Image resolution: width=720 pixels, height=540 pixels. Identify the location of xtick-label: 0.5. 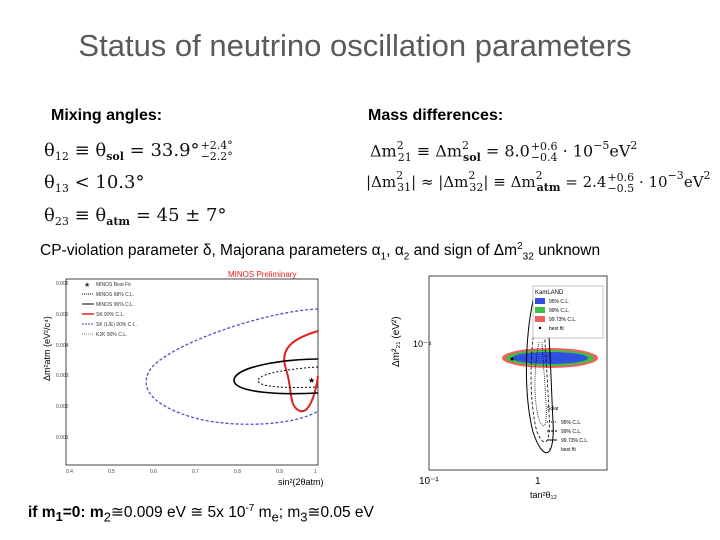
(111, 472).